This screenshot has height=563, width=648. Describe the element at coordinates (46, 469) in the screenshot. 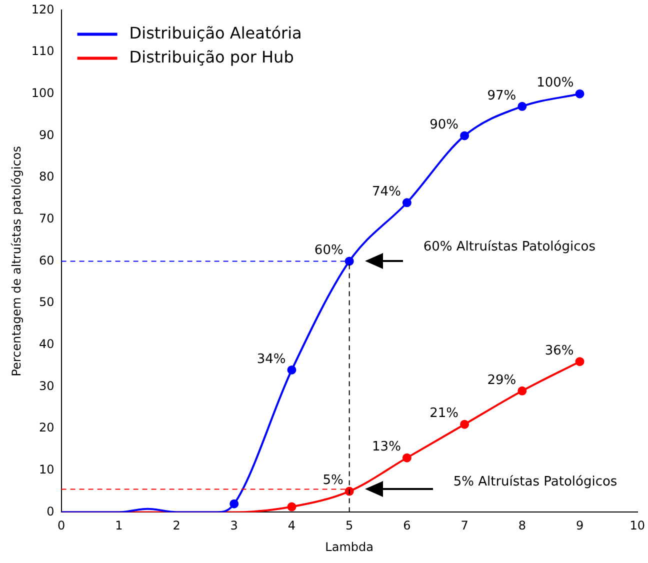

I see `y-tick-label: 10` at that location.